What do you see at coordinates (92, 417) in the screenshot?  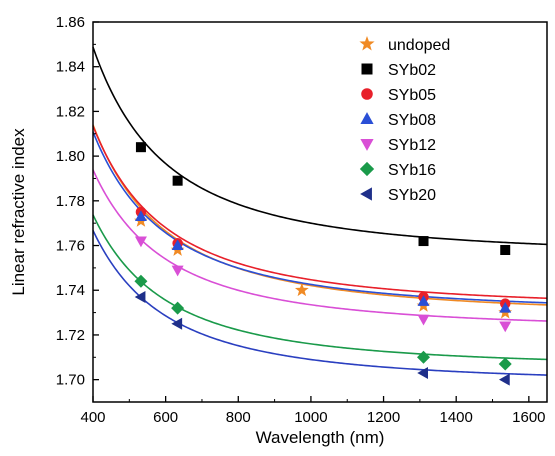 I see `x-tick-label: 400` at bounding box center [92, 417].